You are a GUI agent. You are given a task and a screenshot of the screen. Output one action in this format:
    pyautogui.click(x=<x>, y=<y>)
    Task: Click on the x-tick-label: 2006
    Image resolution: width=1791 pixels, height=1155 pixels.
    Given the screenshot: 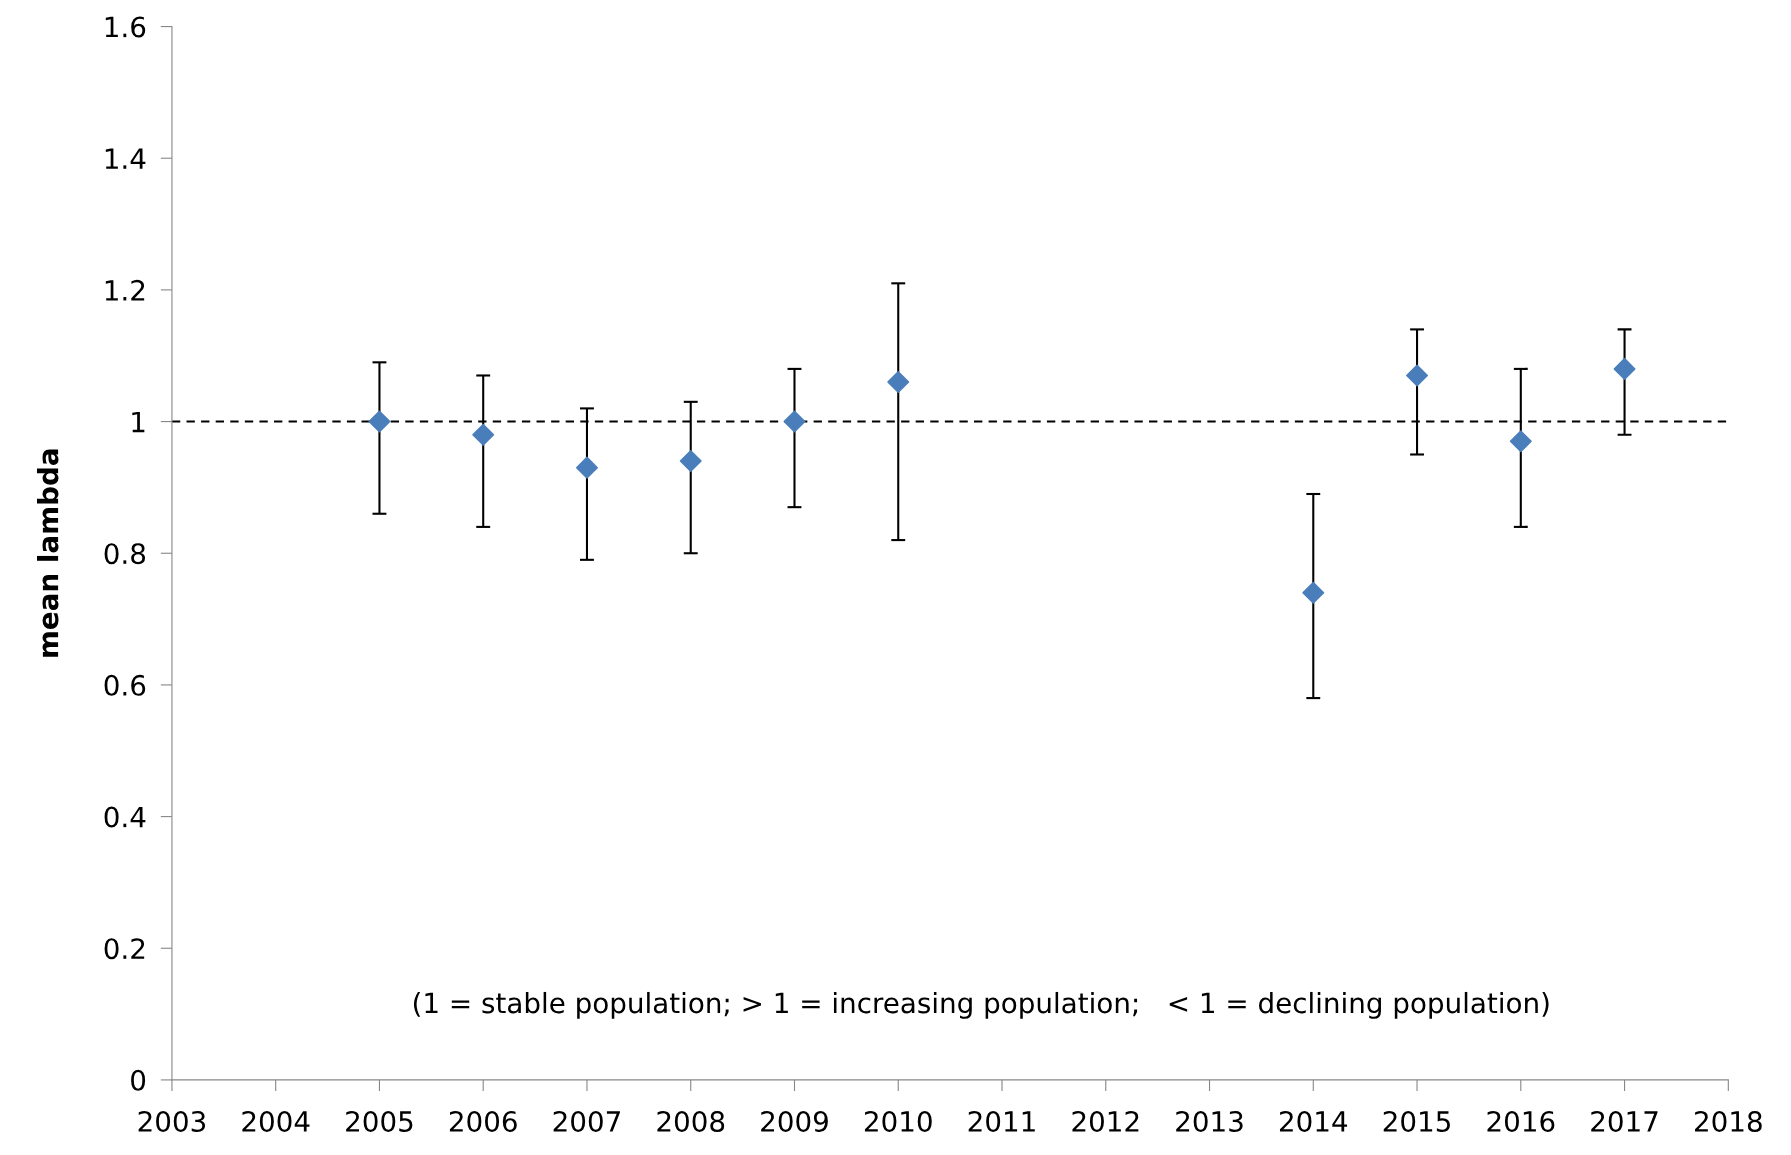 What is the action you would take?
    pyautogui.click(x=483, y=1121)
    